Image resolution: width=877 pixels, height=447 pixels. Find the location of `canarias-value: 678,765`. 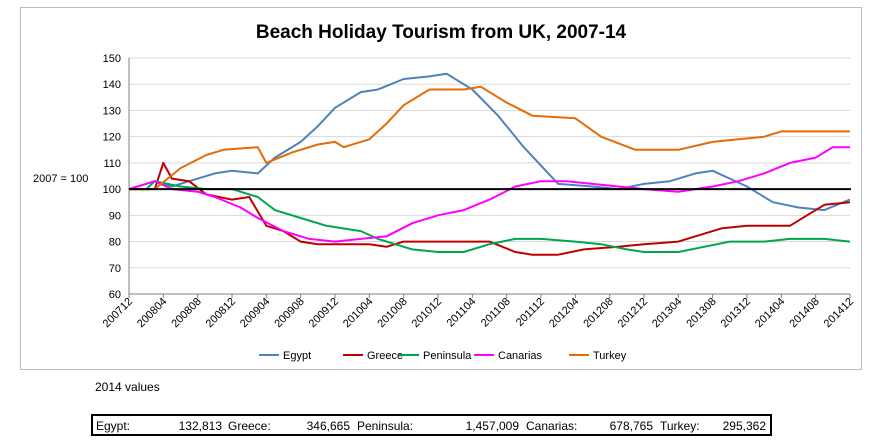

canarias-value: 678,765 is located at coordinates (631, 426).